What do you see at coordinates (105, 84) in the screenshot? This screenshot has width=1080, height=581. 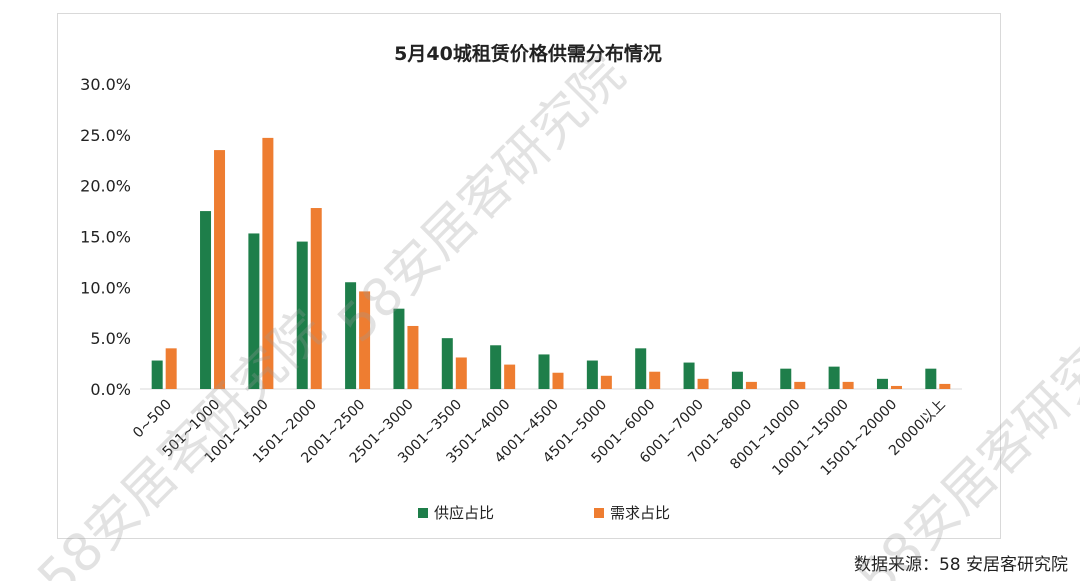 I see `y-tick-label: 30.0%` at bounding box center [105, 84].